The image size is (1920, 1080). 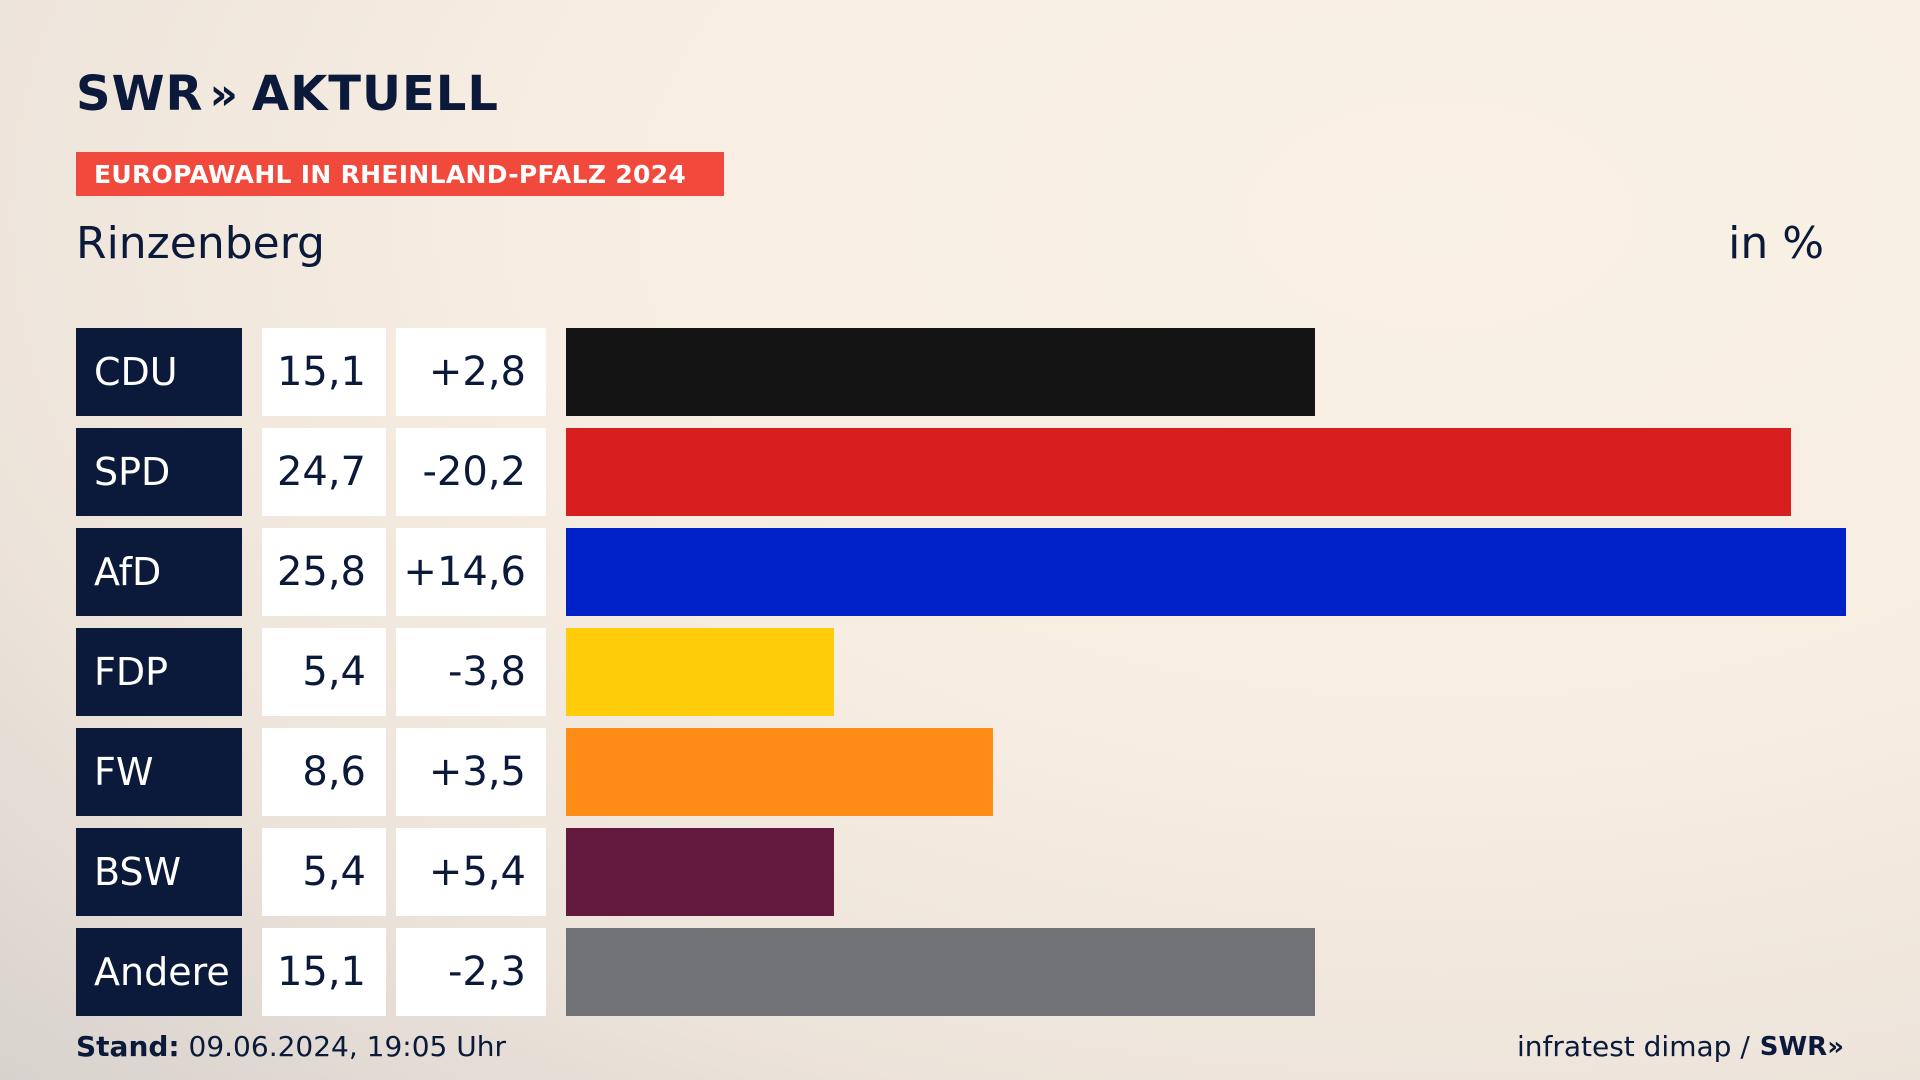 I want to click on source-credit: infratest dimap / SWR», so click(x=1680, y=1046).